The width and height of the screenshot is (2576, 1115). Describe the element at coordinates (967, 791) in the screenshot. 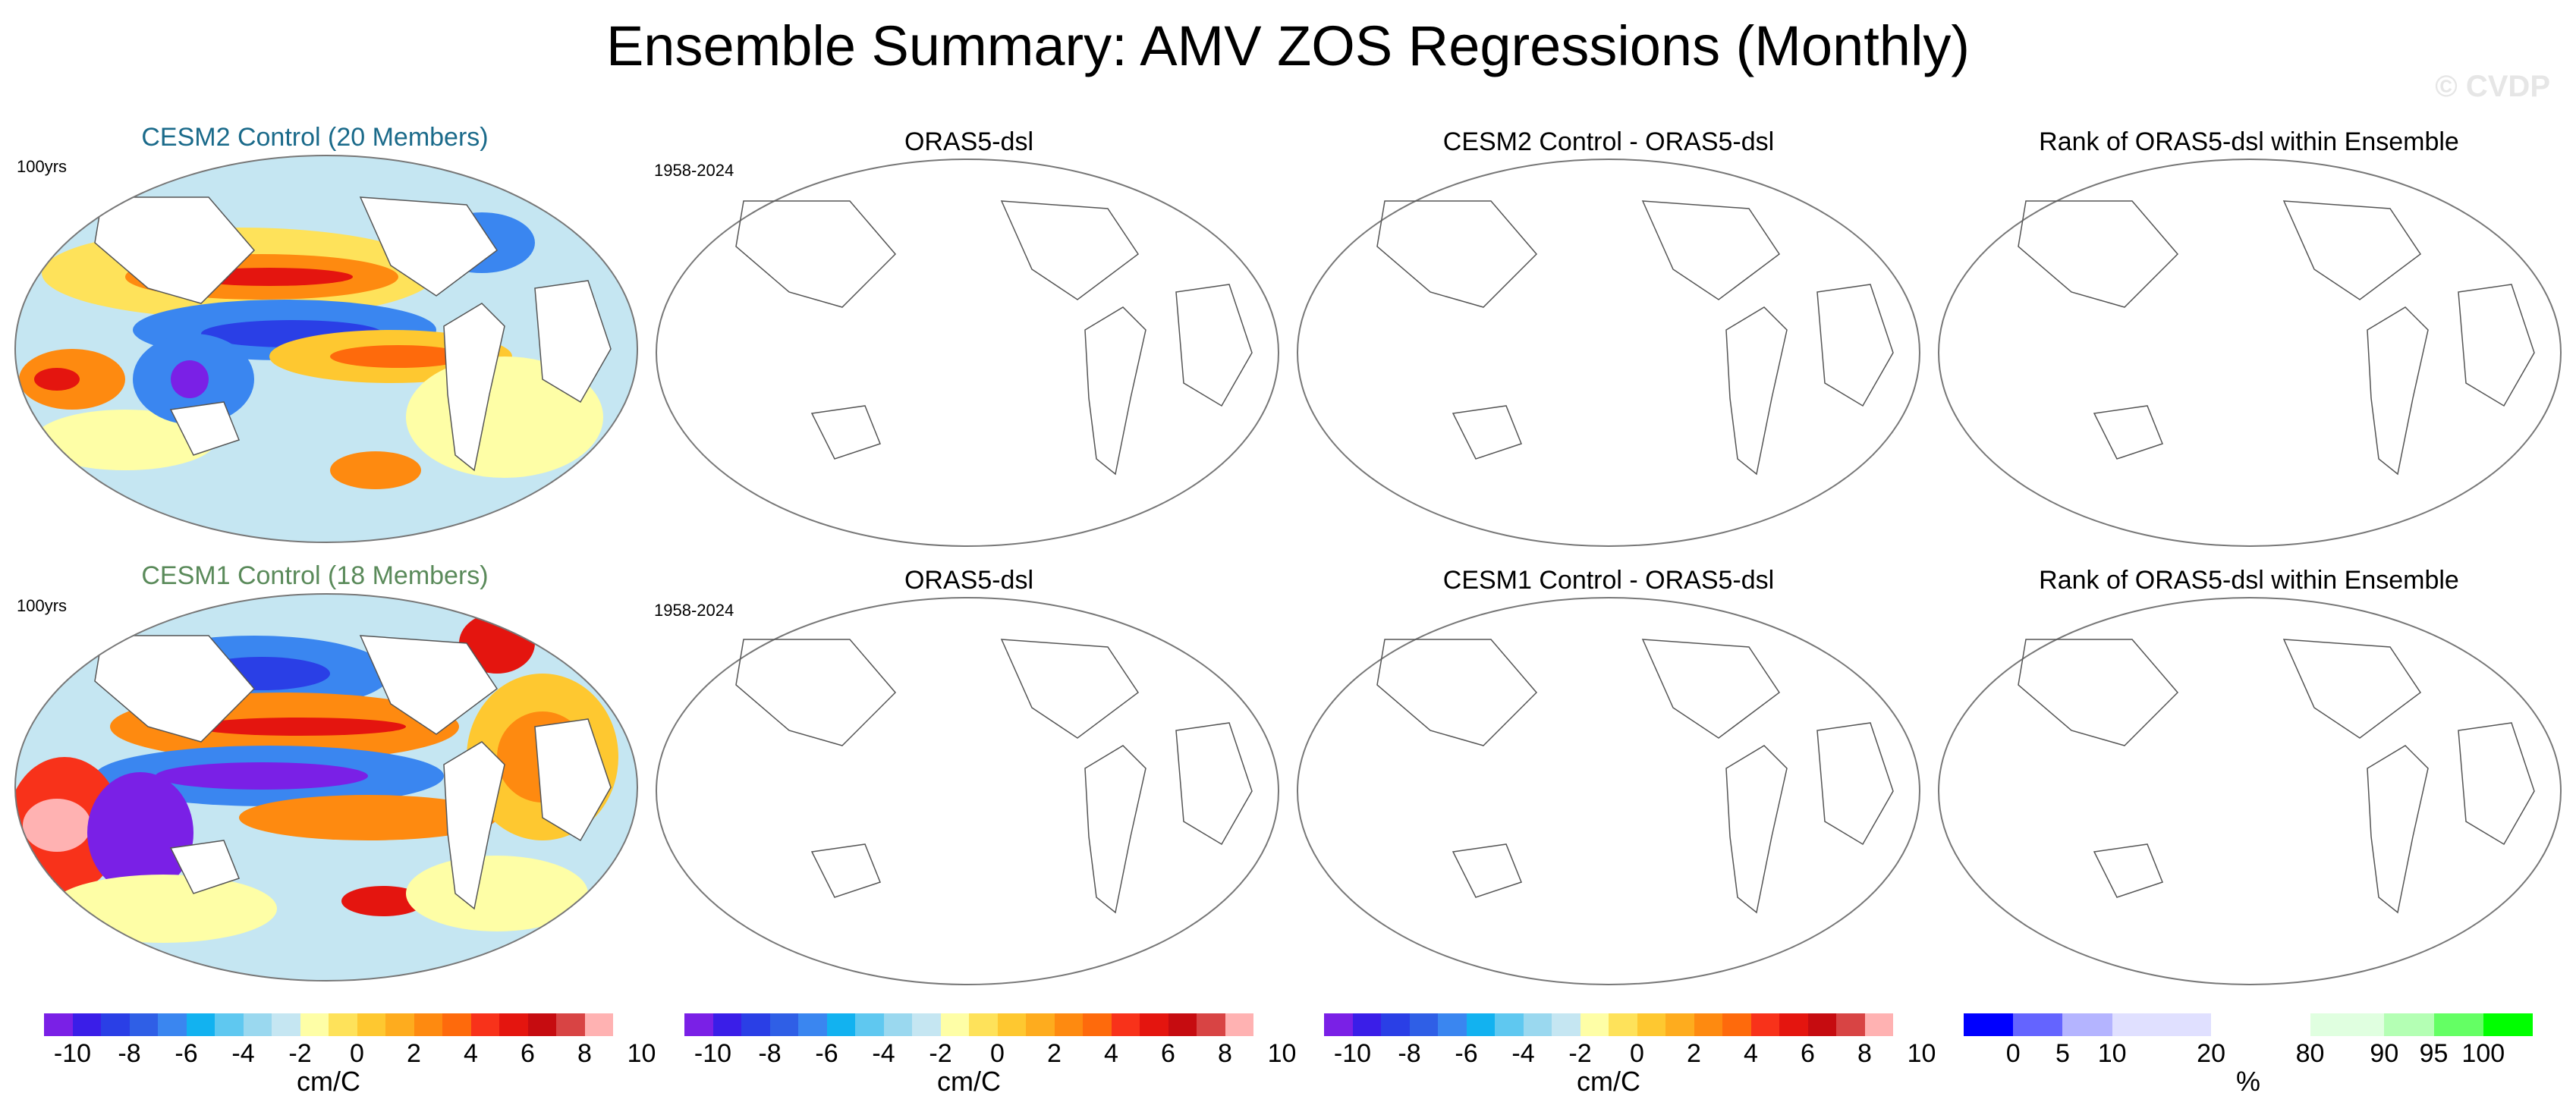

I see `map-r2c2` at that location.